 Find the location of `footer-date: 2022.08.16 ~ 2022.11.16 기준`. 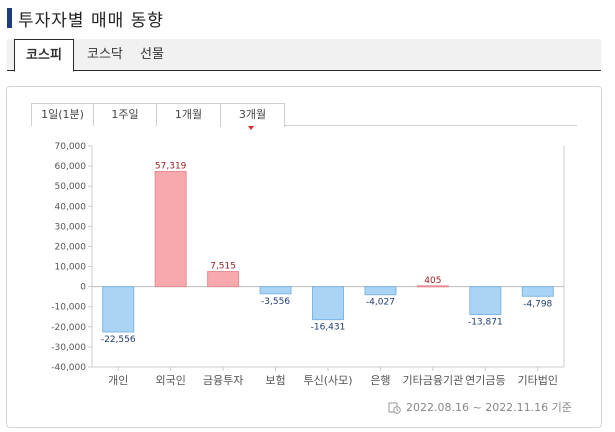

footer-date: 2022.08.16 ~ 2022.11.16 기준 is located at coordinates (480, 407).